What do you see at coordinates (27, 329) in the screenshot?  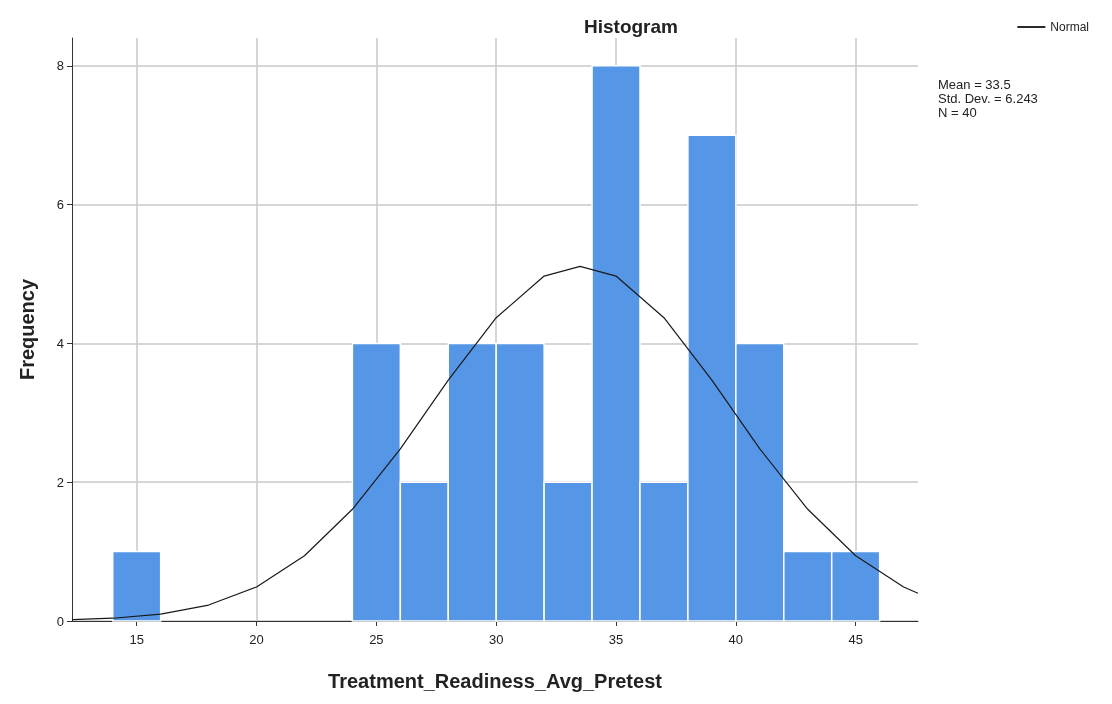 I see `y-axis-title: Frequency` at bounding box center [27, 329].